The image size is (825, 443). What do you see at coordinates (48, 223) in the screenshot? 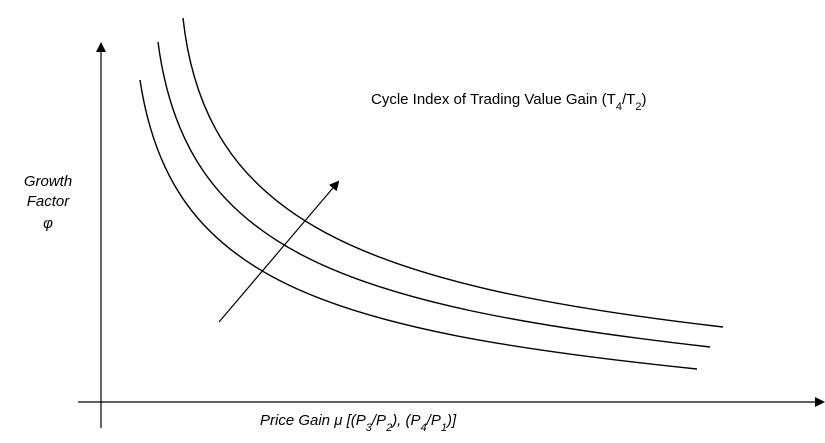
I see `y-axis-label: φ` at bounding box center [48, 223].